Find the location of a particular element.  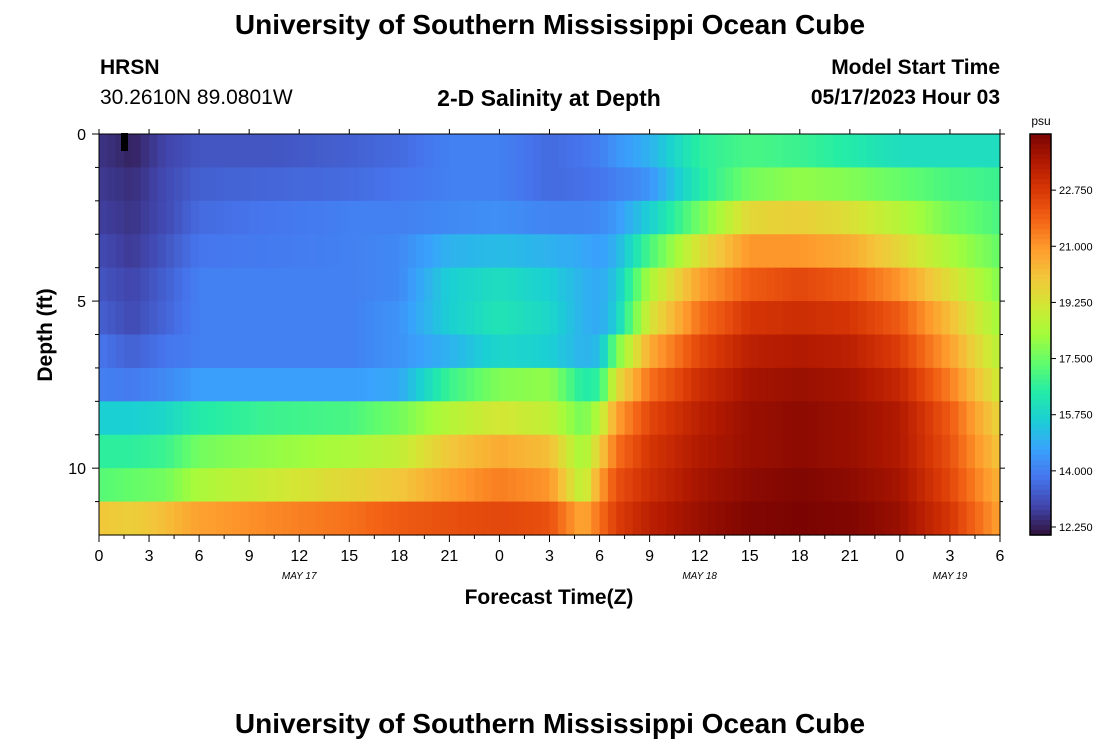

plot-title: 2-D Salinity at Depth is located at coordinates (549, 98).